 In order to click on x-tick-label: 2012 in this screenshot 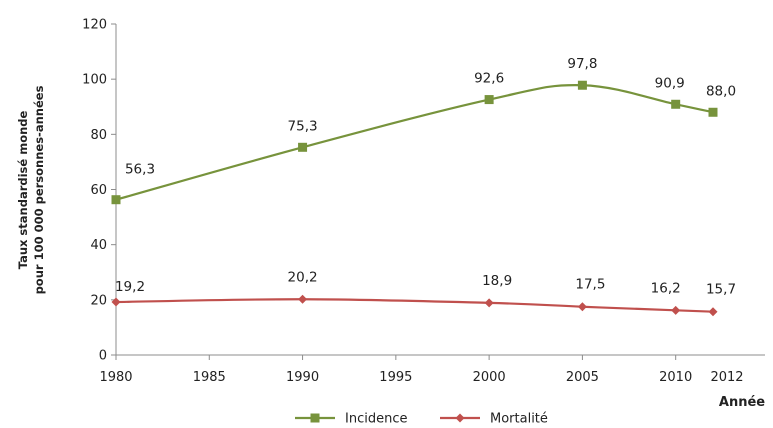, I will do `click(726, 377)`.